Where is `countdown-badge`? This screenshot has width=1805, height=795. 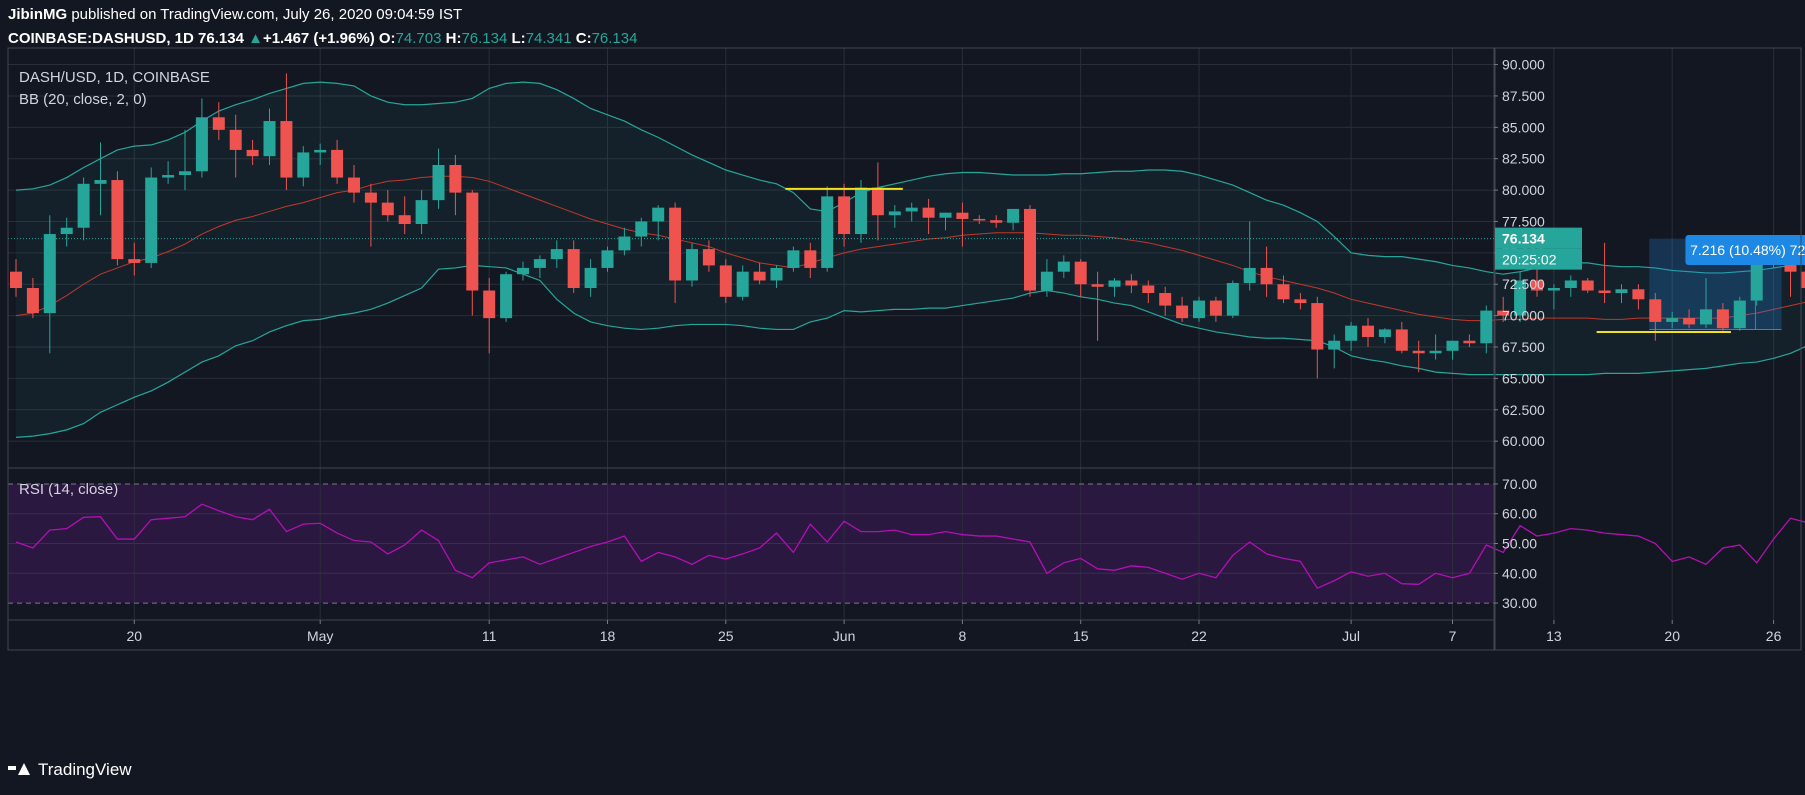
countdown-badge is located at coordinates (1538, 259).